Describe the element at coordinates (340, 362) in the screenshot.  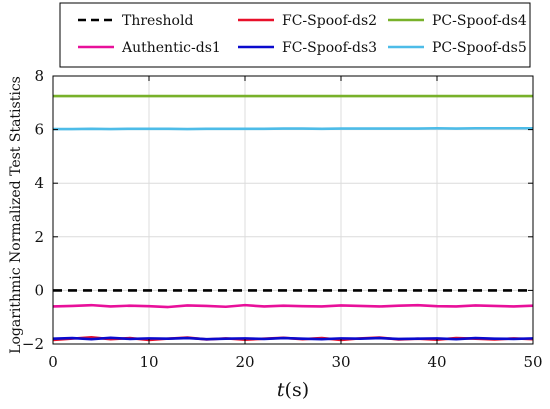
I see `x-tick-label: 30` at that location.